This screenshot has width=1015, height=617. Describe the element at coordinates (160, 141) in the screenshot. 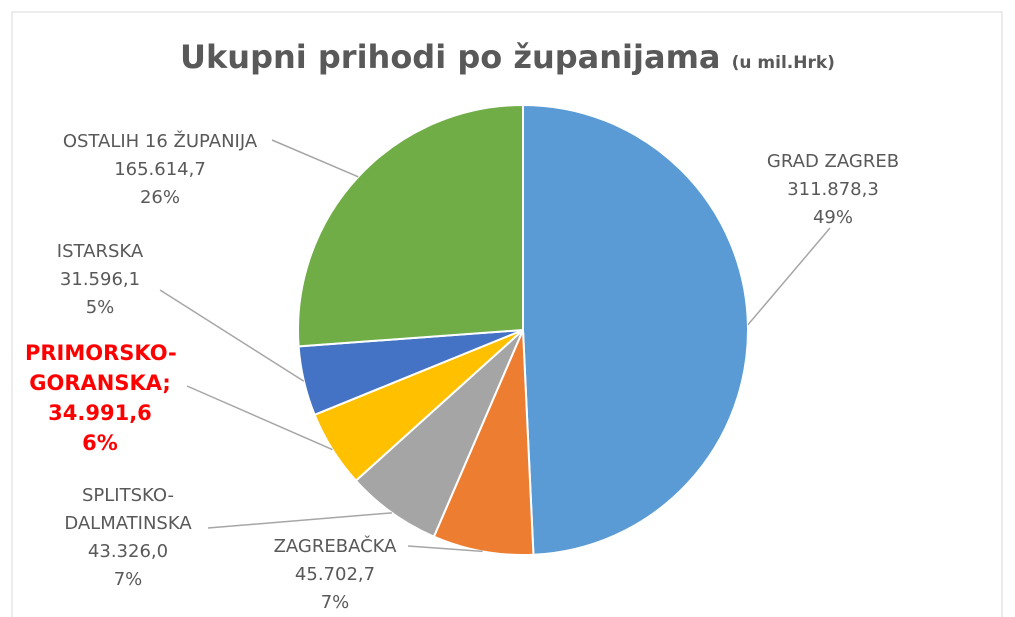

I see `label-category: OSTALIH 16 ŽUPANIJA` at that location.